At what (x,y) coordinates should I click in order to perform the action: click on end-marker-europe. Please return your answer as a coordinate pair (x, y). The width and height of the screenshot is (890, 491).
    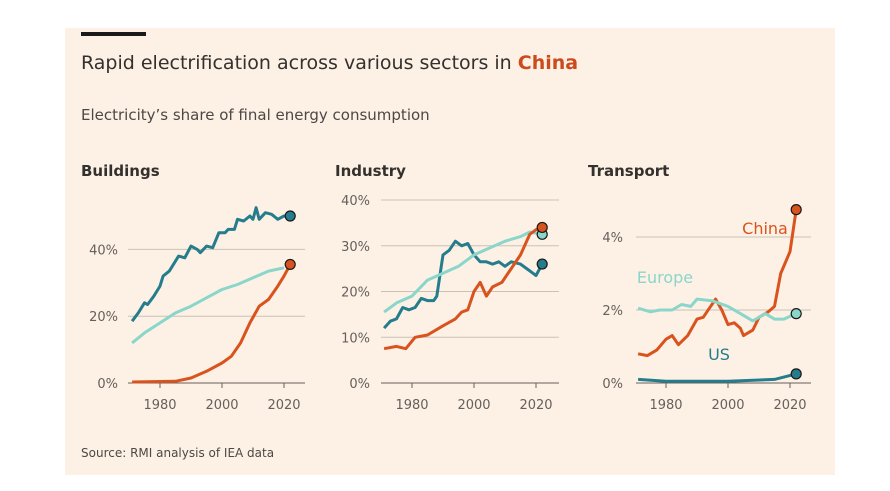
    Looking at the image, I should click on (796, 314).